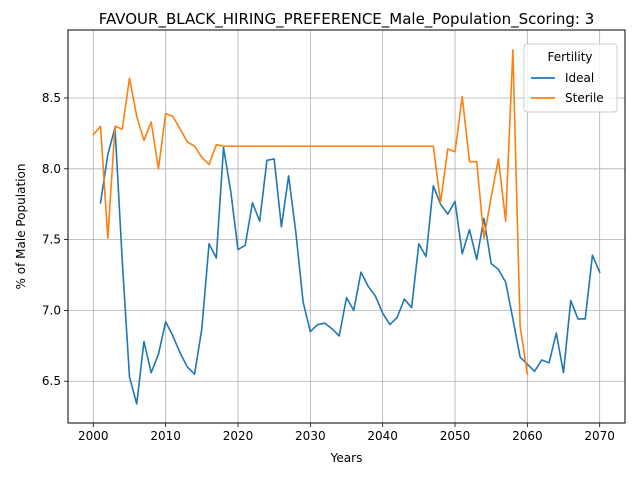  What do you see at coordinates (21, 227) in the screenshot?
I see `y-axis-label: % of Male Population` at bounding box center [21, 227].